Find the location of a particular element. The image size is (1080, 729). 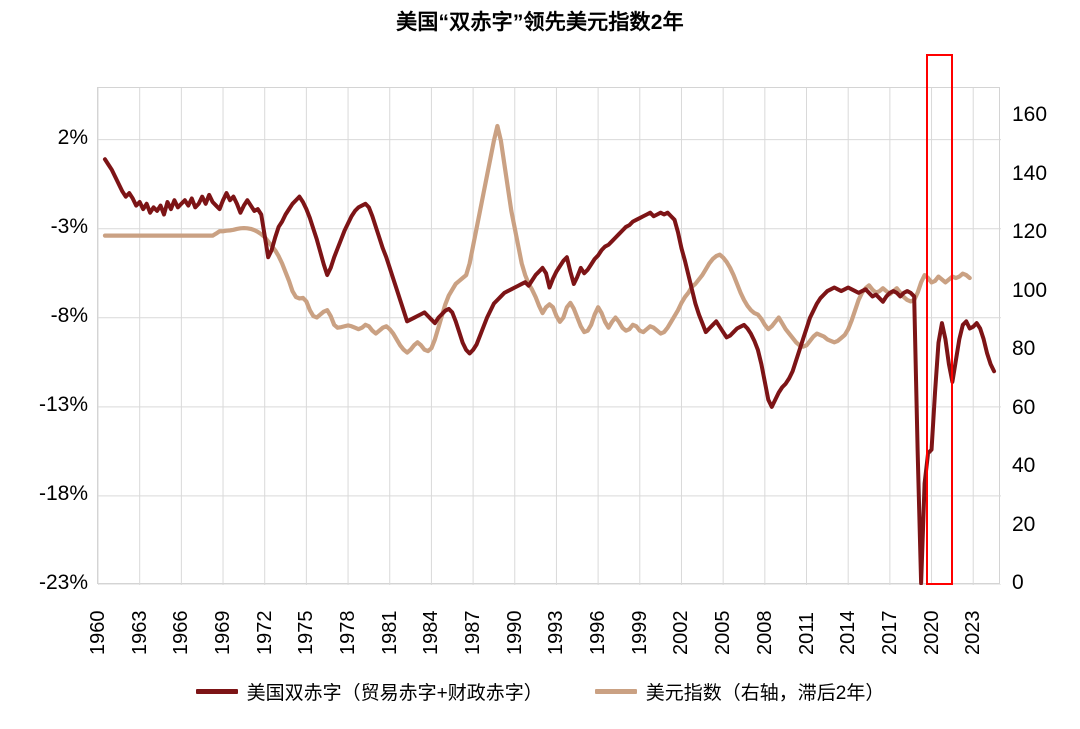

x-axis-tick: 1996 is located at coordinates (598, 633).